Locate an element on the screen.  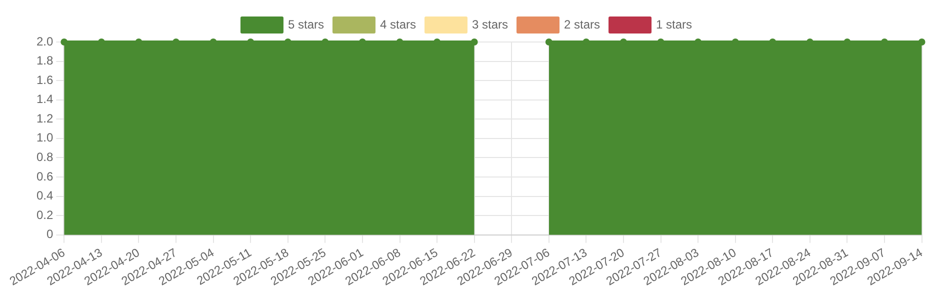
y-tick-label: 0.4 is located at coordinates (45, 195).